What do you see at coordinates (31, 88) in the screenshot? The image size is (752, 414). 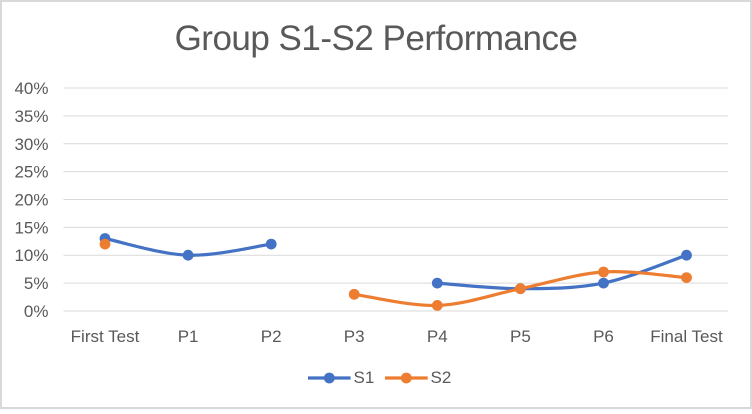 I see `svg-text: 40%` at bounding box center [31, 88].